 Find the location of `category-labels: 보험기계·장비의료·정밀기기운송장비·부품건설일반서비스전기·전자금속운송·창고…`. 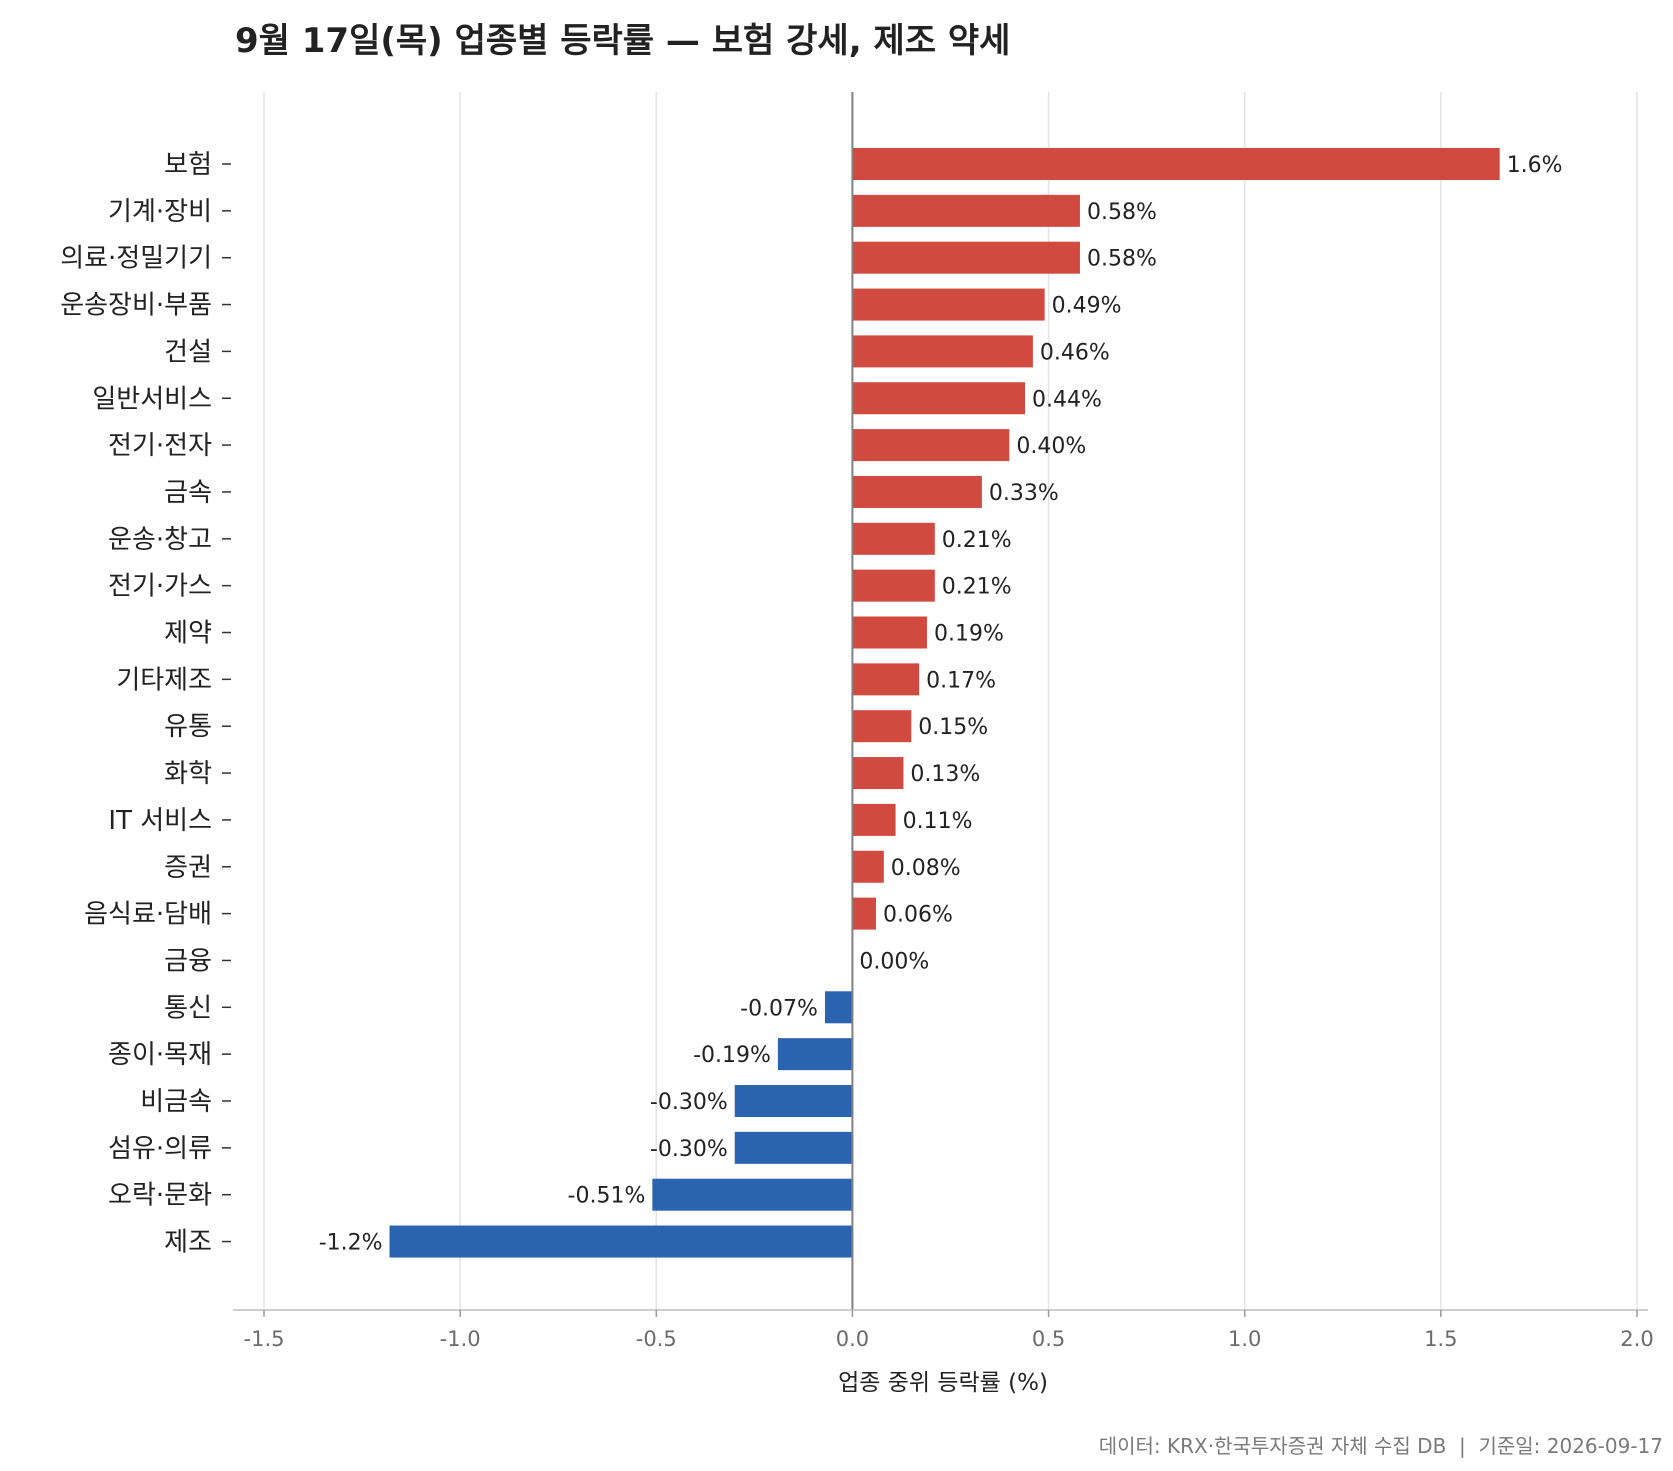

category-labels: 보험기계·장비의료·정밀기기운송장비·부품건설일반서비스전기·전자금속운송·창고… is located at coordinates (145, 704).